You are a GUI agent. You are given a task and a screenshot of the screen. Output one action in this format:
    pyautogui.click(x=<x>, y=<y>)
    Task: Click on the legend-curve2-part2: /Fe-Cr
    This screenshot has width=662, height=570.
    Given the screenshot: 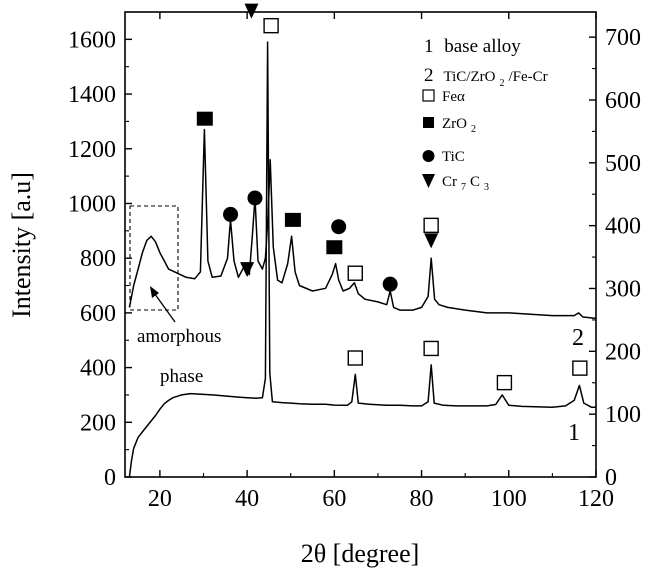 What is the action you would take?
    pyautogui.click(x=527, y=77)
    